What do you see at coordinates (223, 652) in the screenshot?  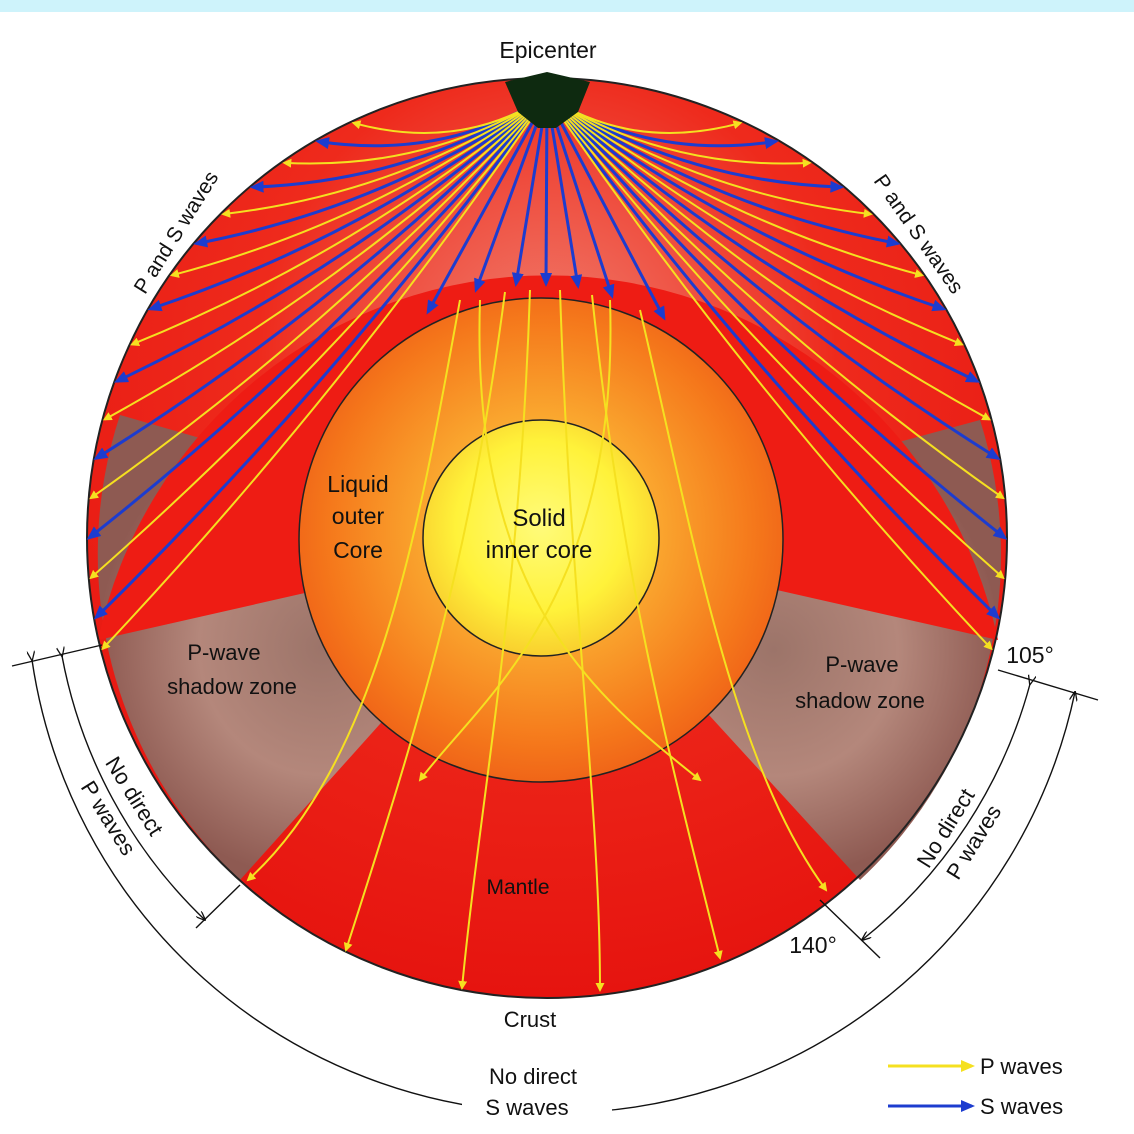 I see `shadow-zone-left-label-1: P-wave` at bounding box center [223, 652].